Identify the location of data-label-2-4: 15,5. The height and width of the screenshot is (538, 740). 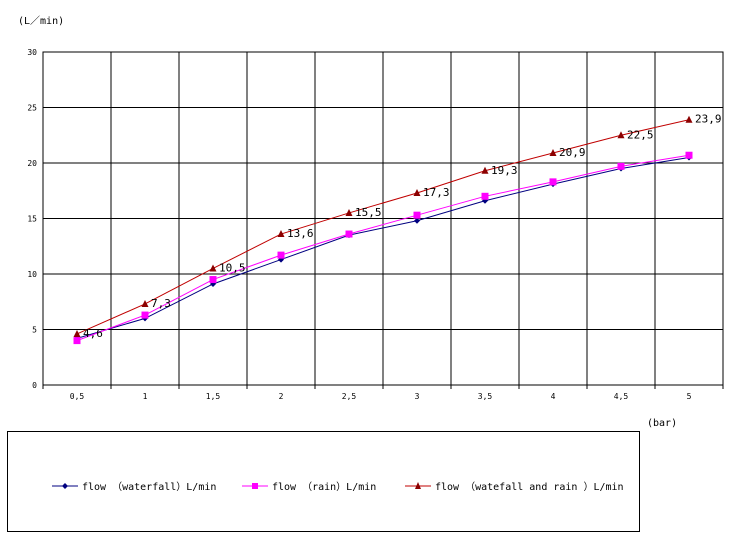
(368, 212).